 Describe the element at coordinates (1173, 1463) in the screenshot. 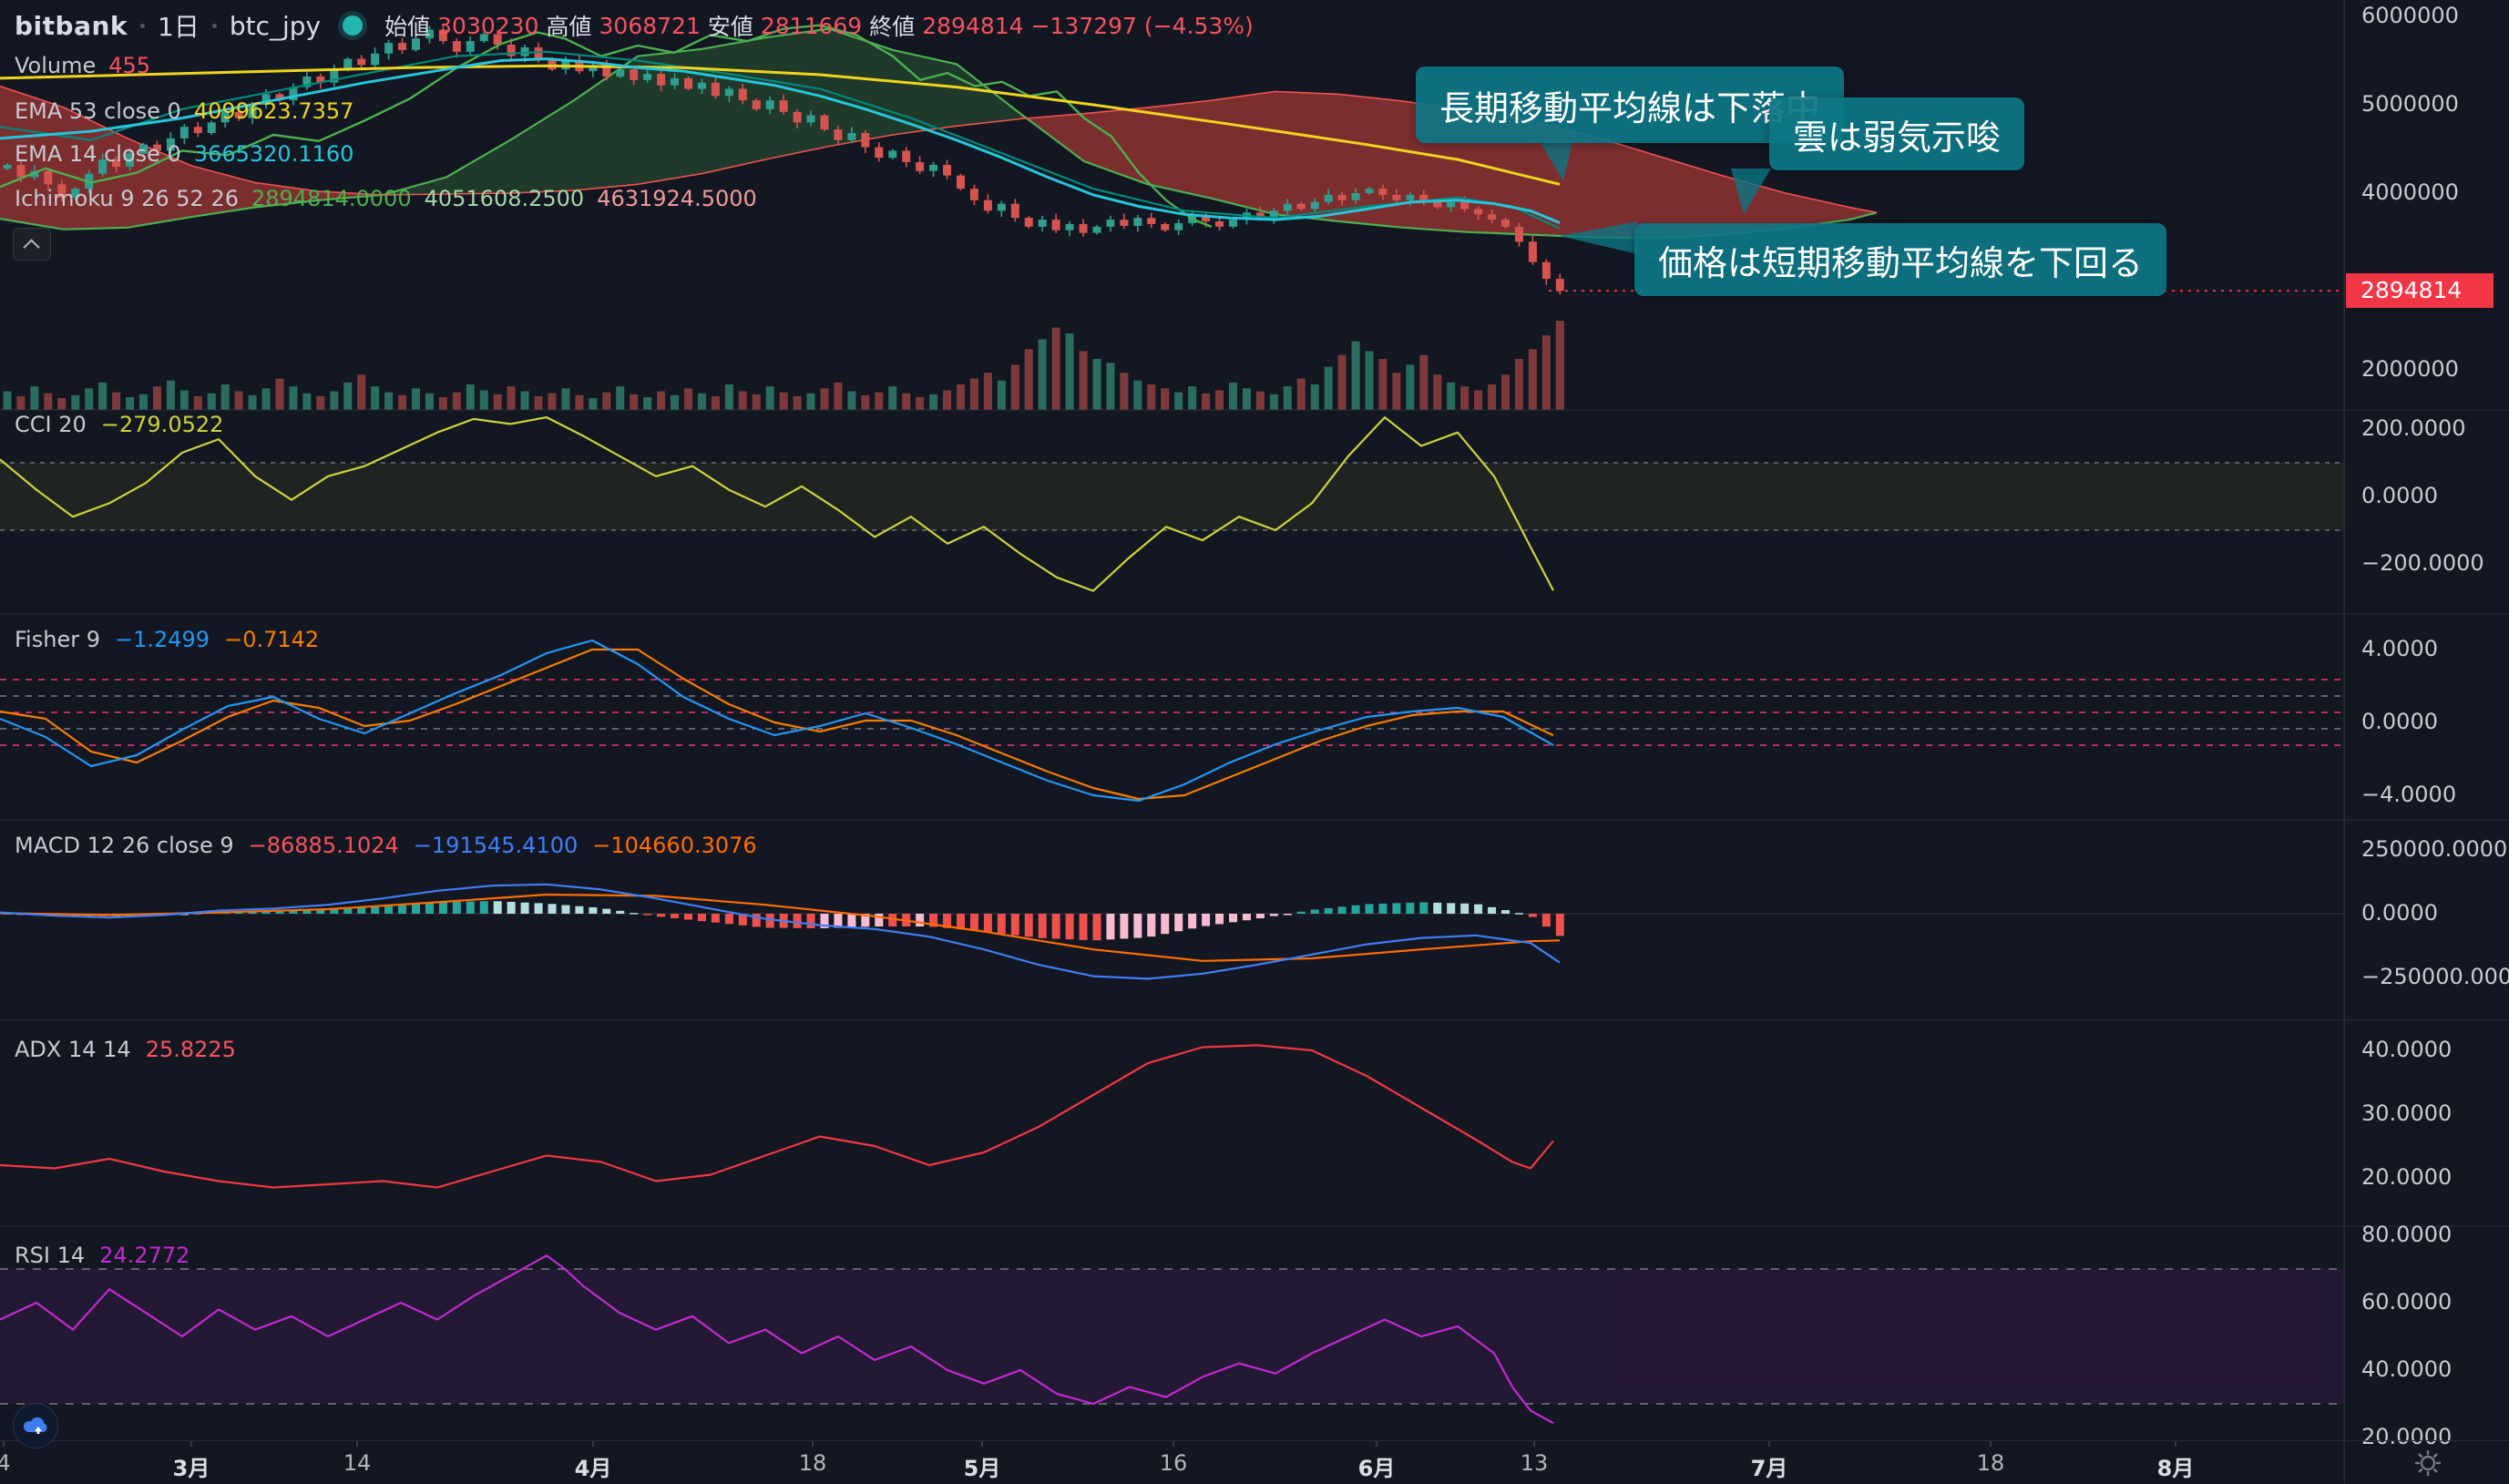

I see `time-axis-label: 16` at that location.